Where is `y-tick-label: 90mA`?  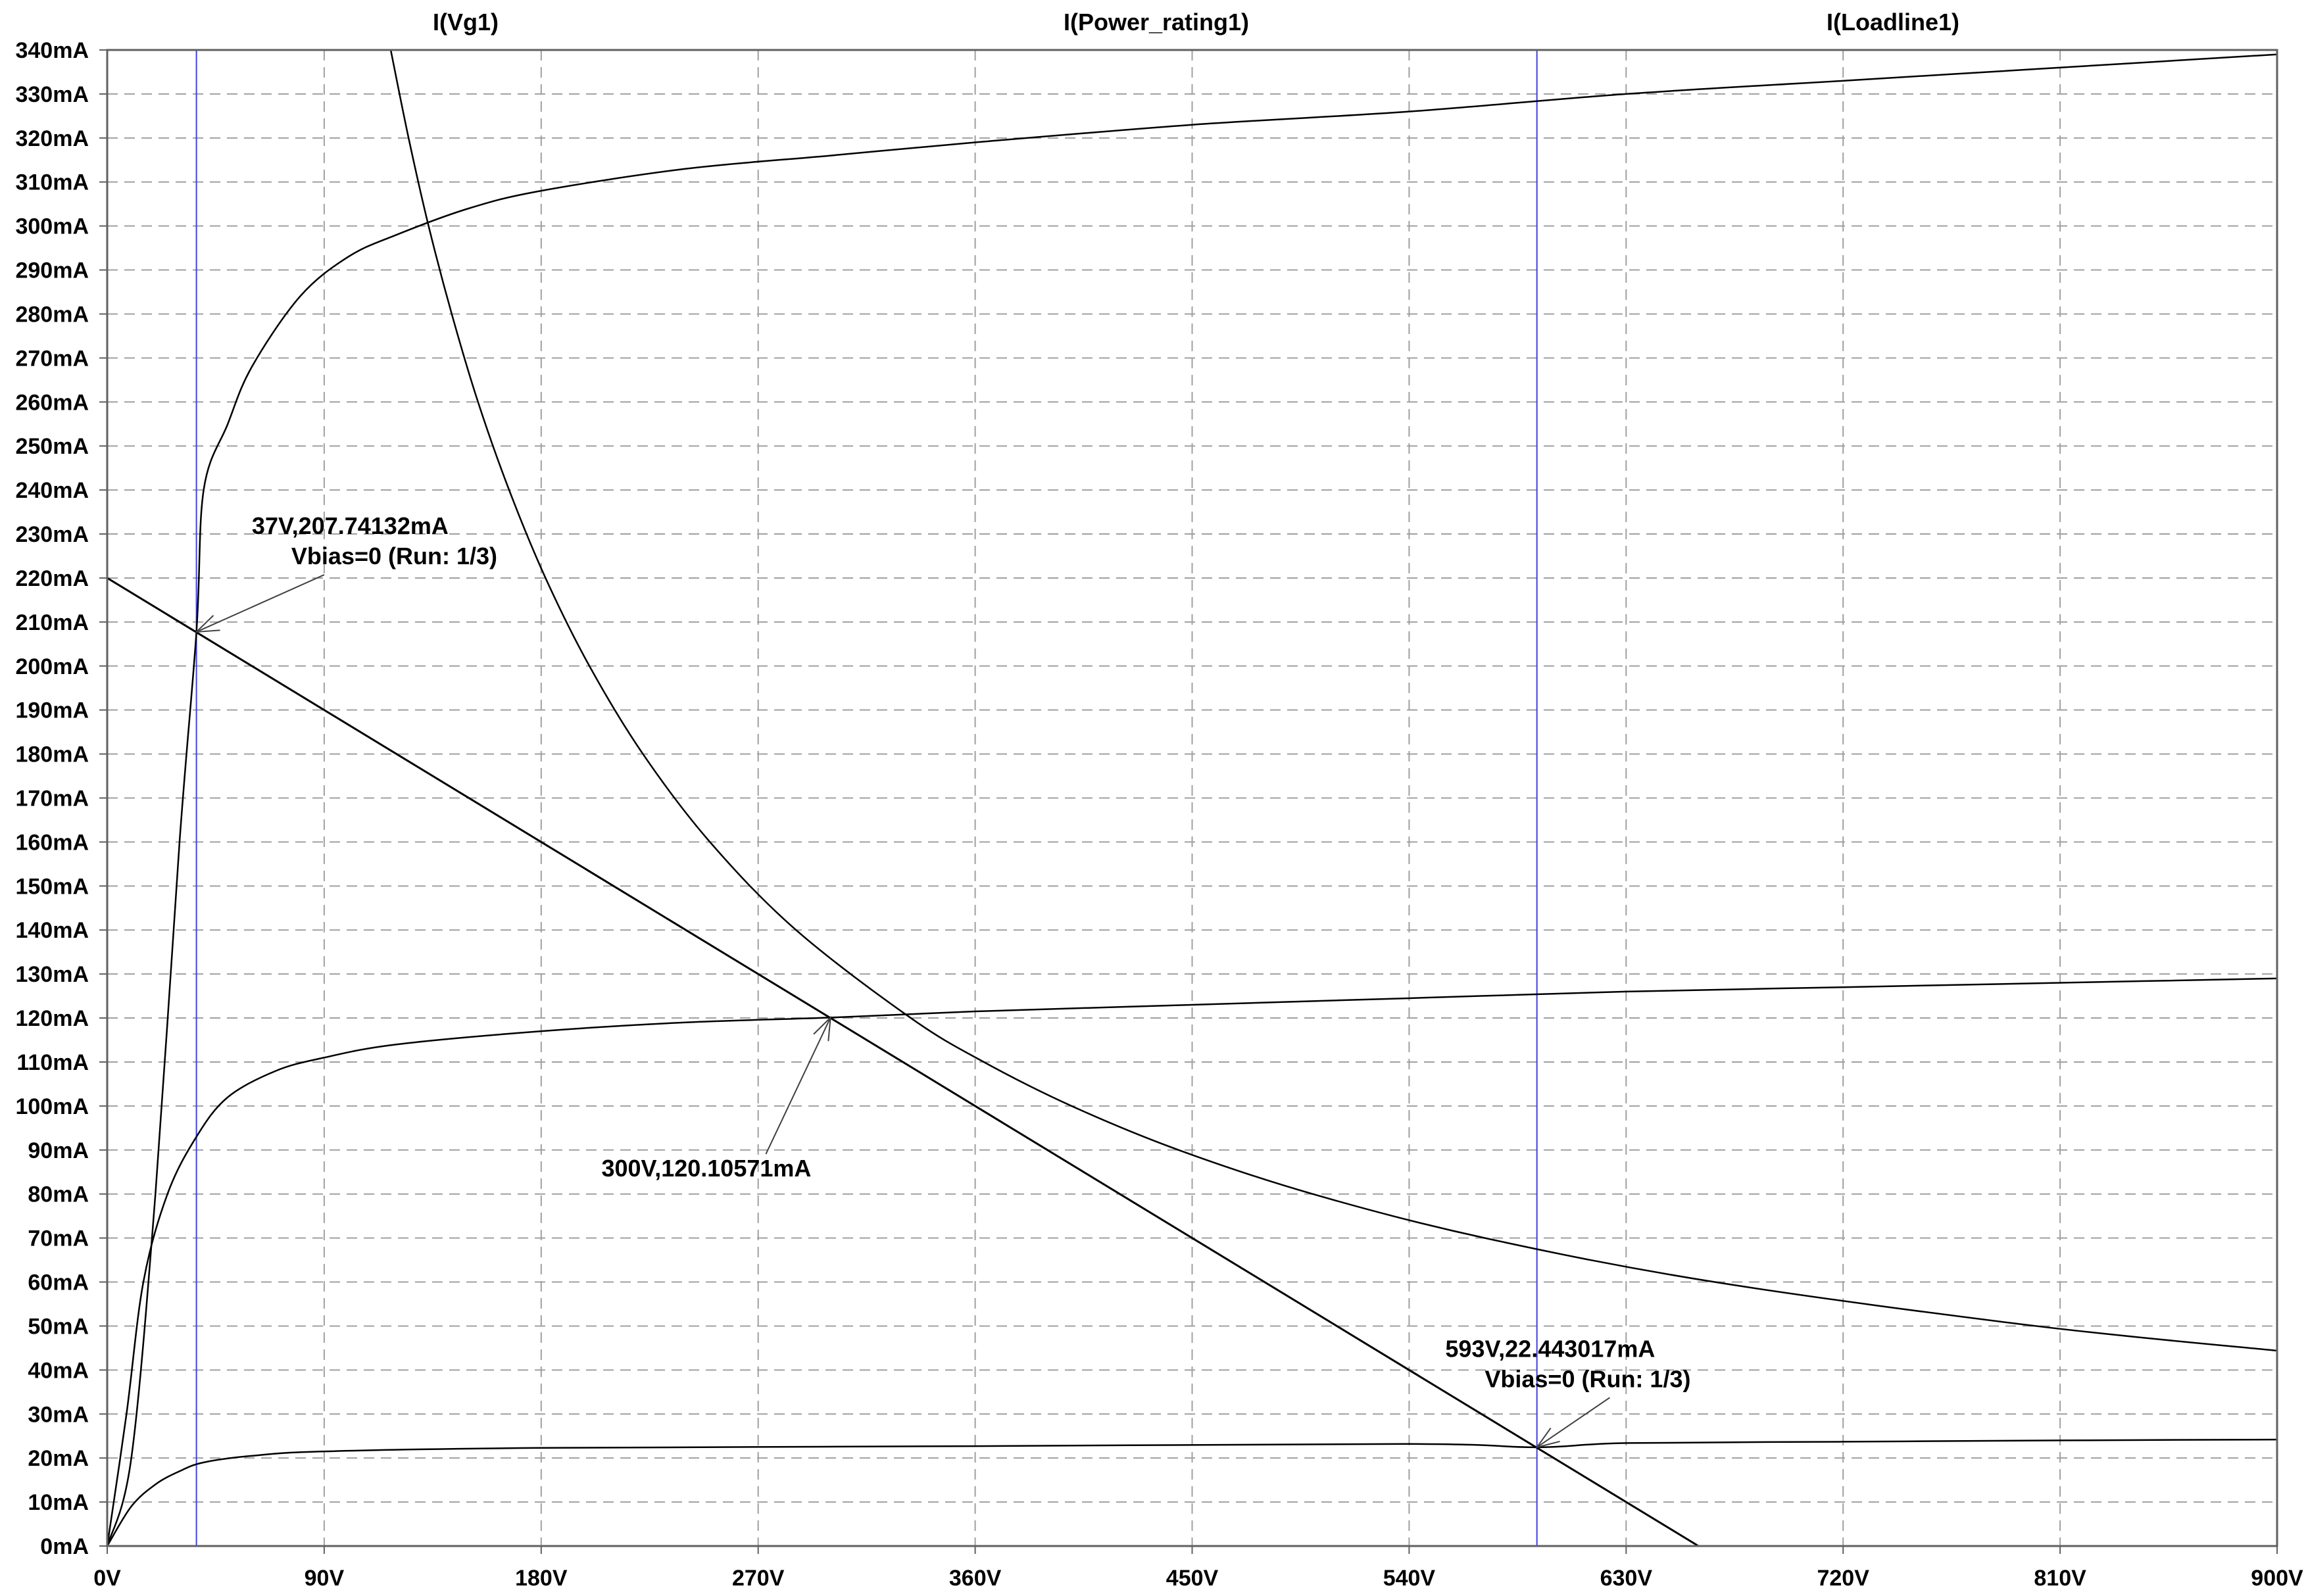 y-tick-label: 90mA is located at coordinates (58, 1150).